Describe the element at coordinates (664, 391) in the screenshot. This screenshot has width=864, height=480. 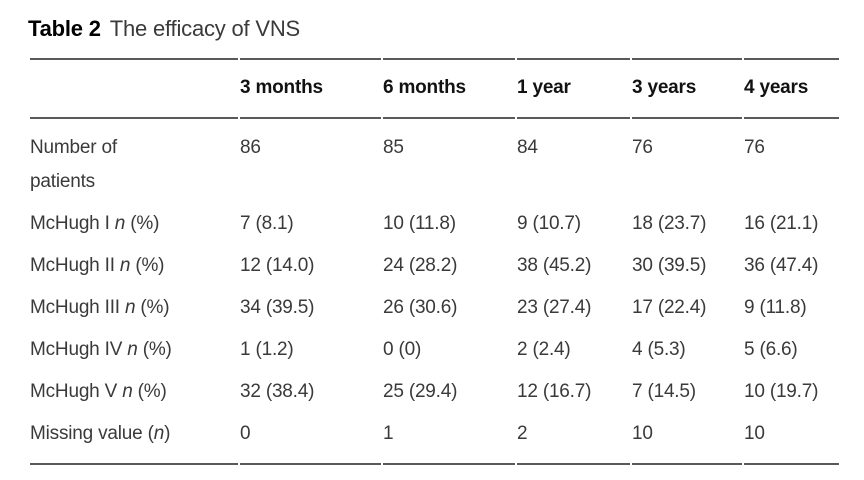
I see `cell: 7 (14.5)` at that location.